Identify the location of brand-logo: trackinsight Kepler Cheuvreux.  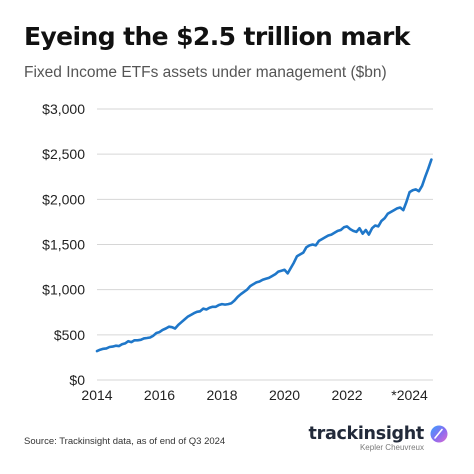
(378, 438).